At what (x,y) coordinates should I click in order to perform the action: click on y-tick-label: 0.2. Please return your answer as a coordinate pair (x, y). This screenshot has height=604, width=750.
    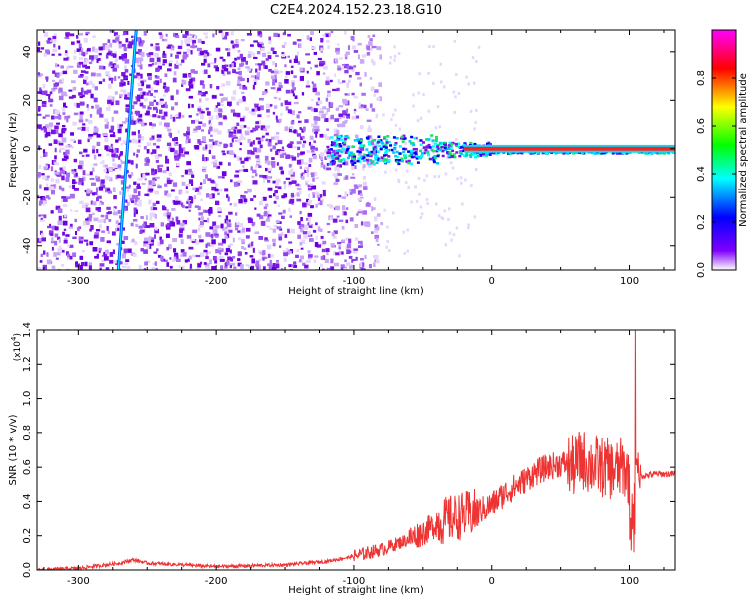
    Looking at the image, I should click on (27, 536).